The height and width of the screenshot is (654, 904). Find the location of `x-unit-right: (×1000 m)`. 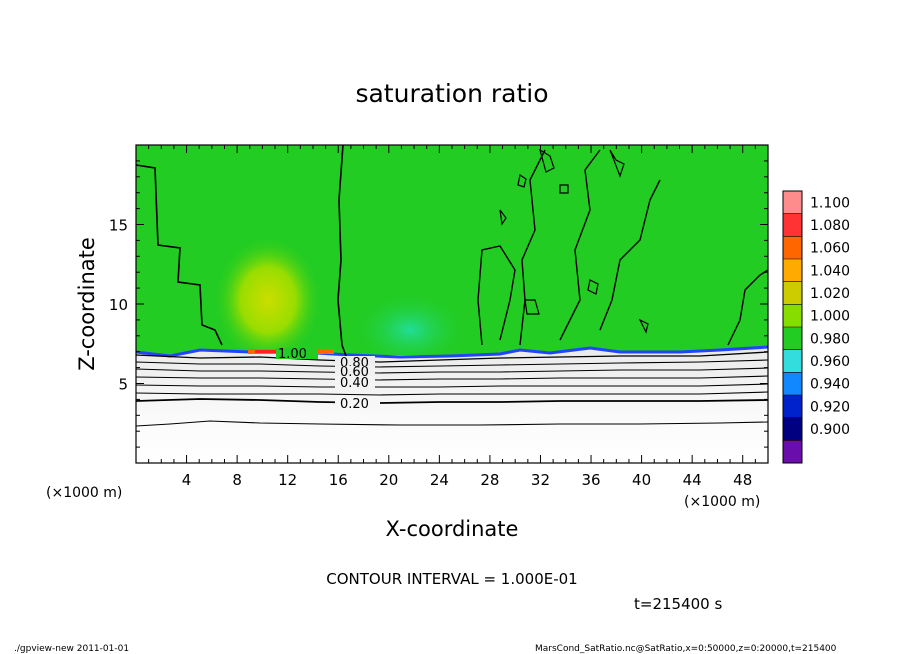

x-unit-right: (×1000 m) is located at coordinates (722, 502).